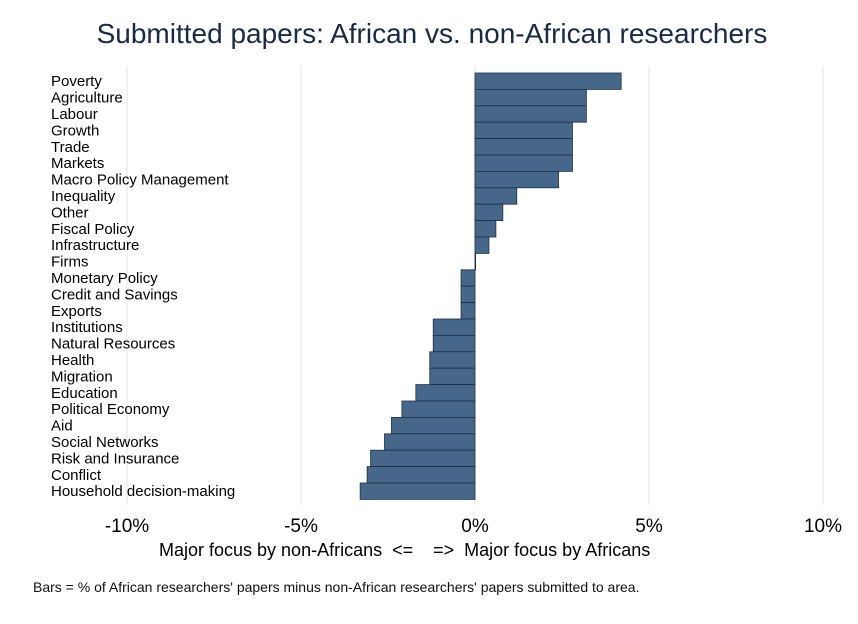 The height and width of the screenshot is (624, 858). Describe the element at coordinates (74, 114) in the screenshot. I see `category-label: Labour` at that location.